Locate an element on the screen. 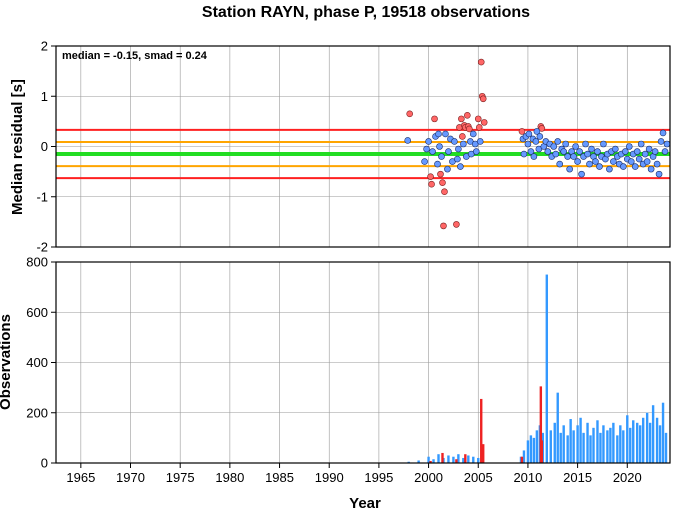 The width and height of the screenshot is (677, 511). x-tick-label: 1985 is located at coordinates (279, 477).